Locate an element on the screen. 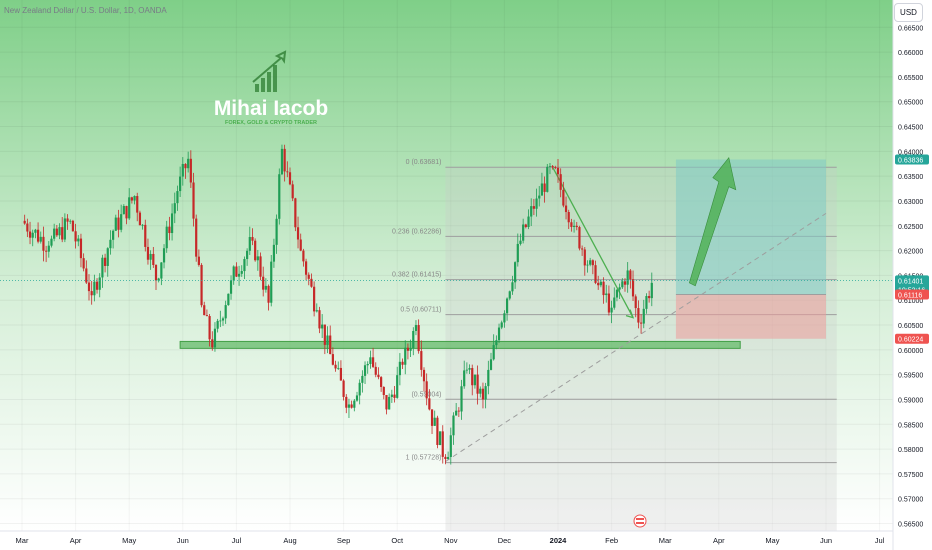 Image resolution: width=932 pixels, height=550 pixels. watermark-tagline: FOREX, GOLD & CRYPTO TRADER is located at coordinates (271, 123).